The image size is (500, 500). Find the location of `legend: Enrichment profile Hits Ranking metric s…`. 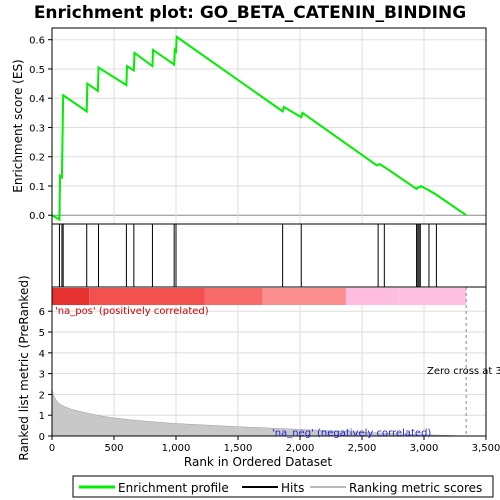

legend: Enrichment profile Hits Ranking metric s… is located at coordinates (283, 486).